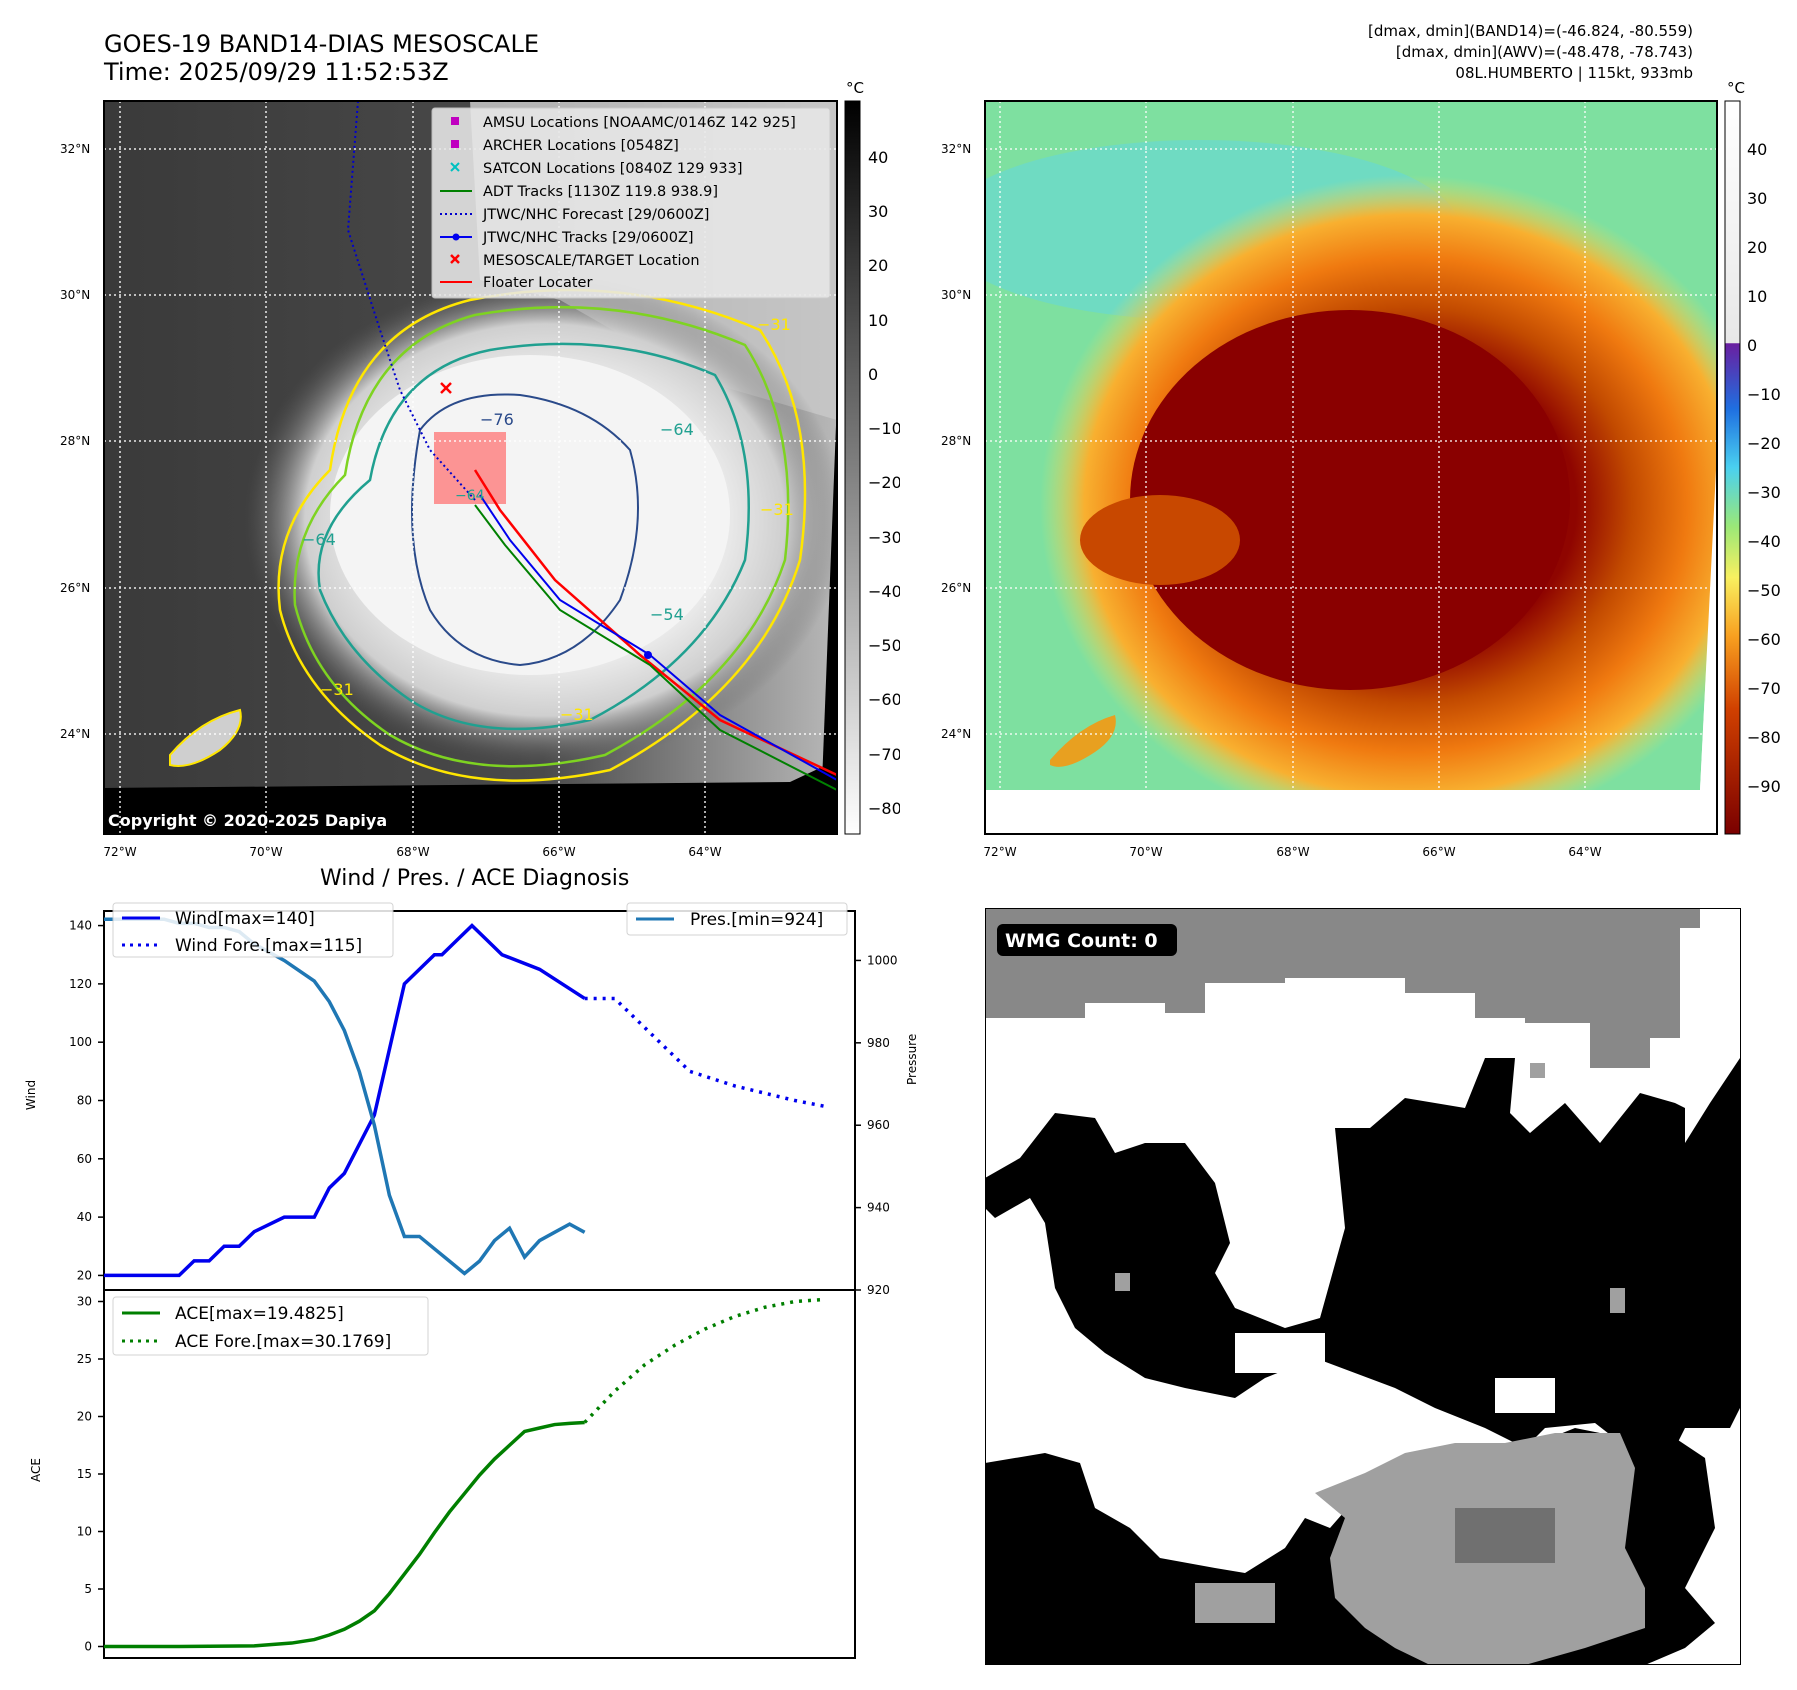 This screenshot has height=1690, width=1797. What do you see at coordinates (956, 588) in the screenshot?
I see `svg-text: 26°N` at bounding box center [956, 588].